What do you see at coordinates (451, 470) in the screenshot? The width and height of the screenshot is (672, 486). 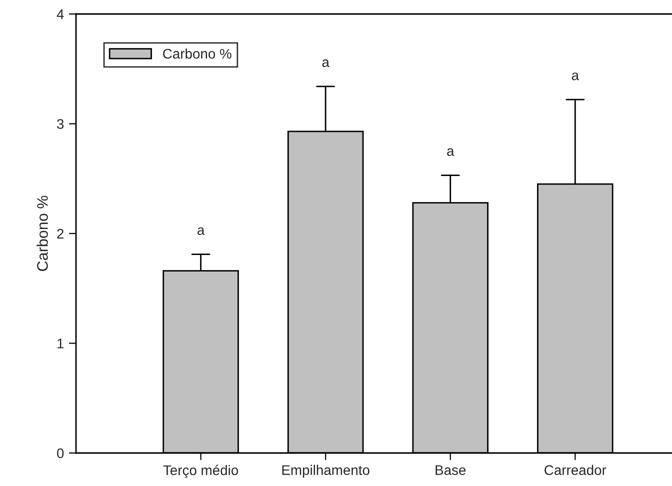 I see `x-tick-label: Base` at bounding box center [451, 470].